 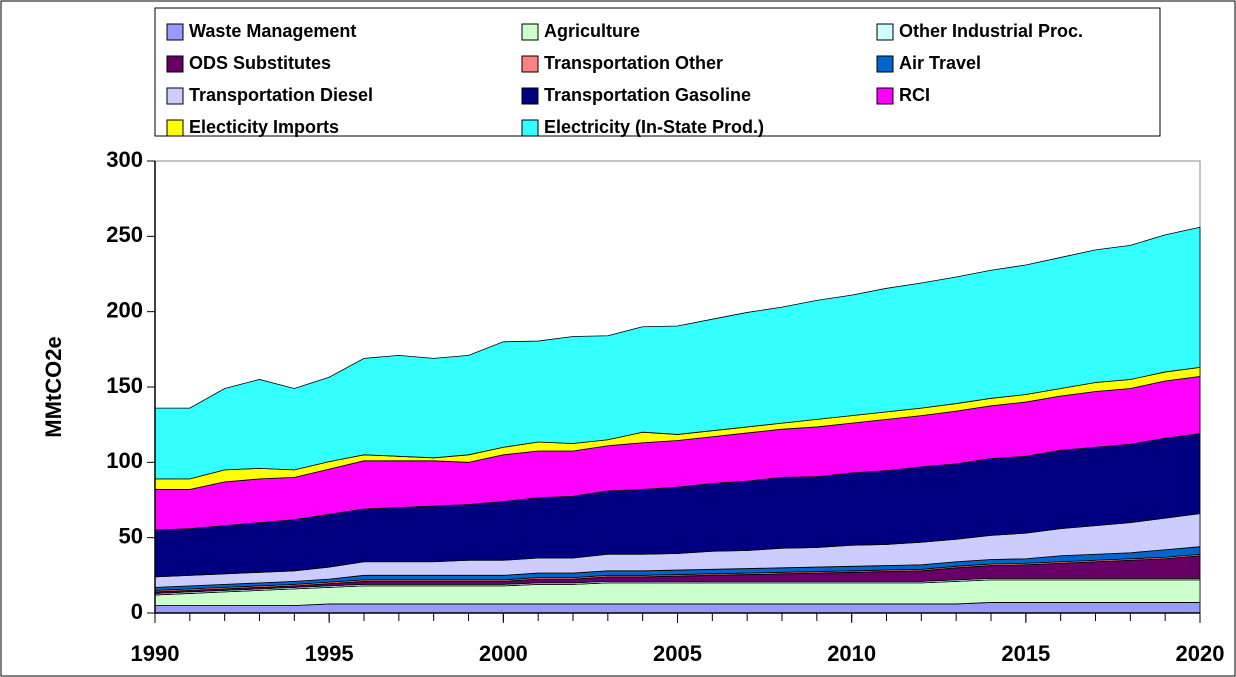 I want to click on legend-label: Waste Management, so click(x=272, y=31).